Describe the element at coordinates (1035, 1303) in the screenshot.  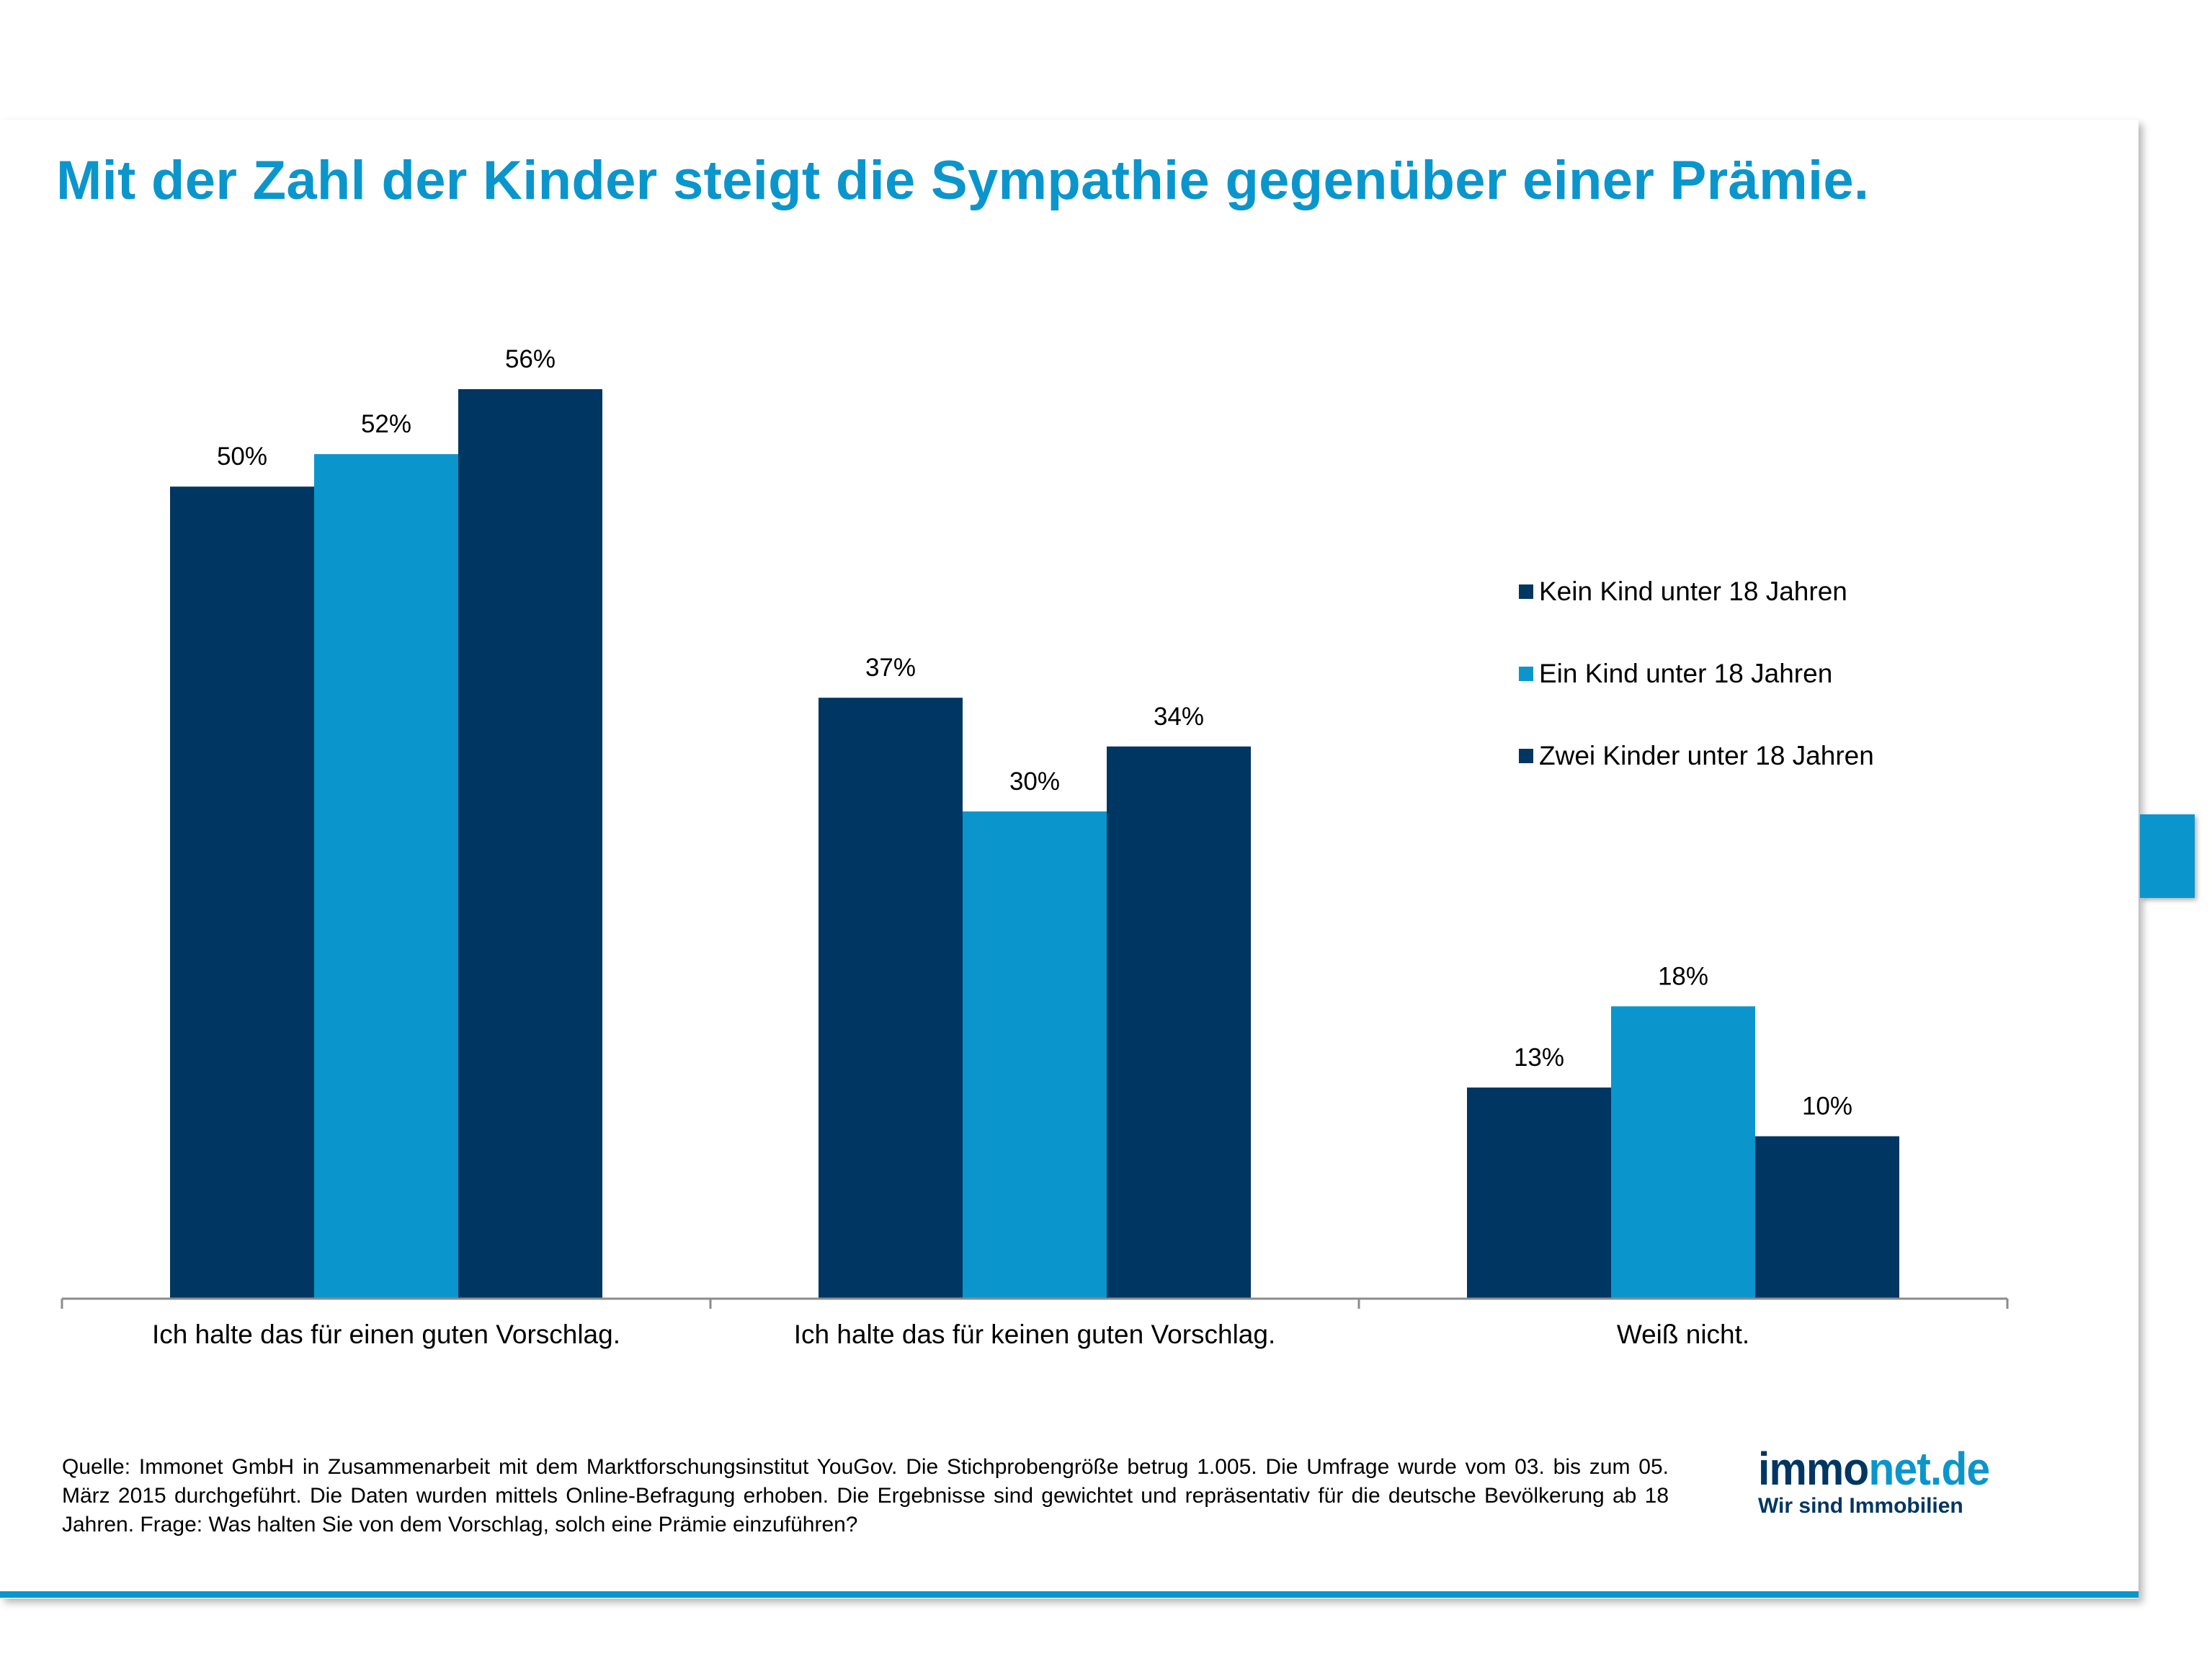
I see `x-axis` at that location.